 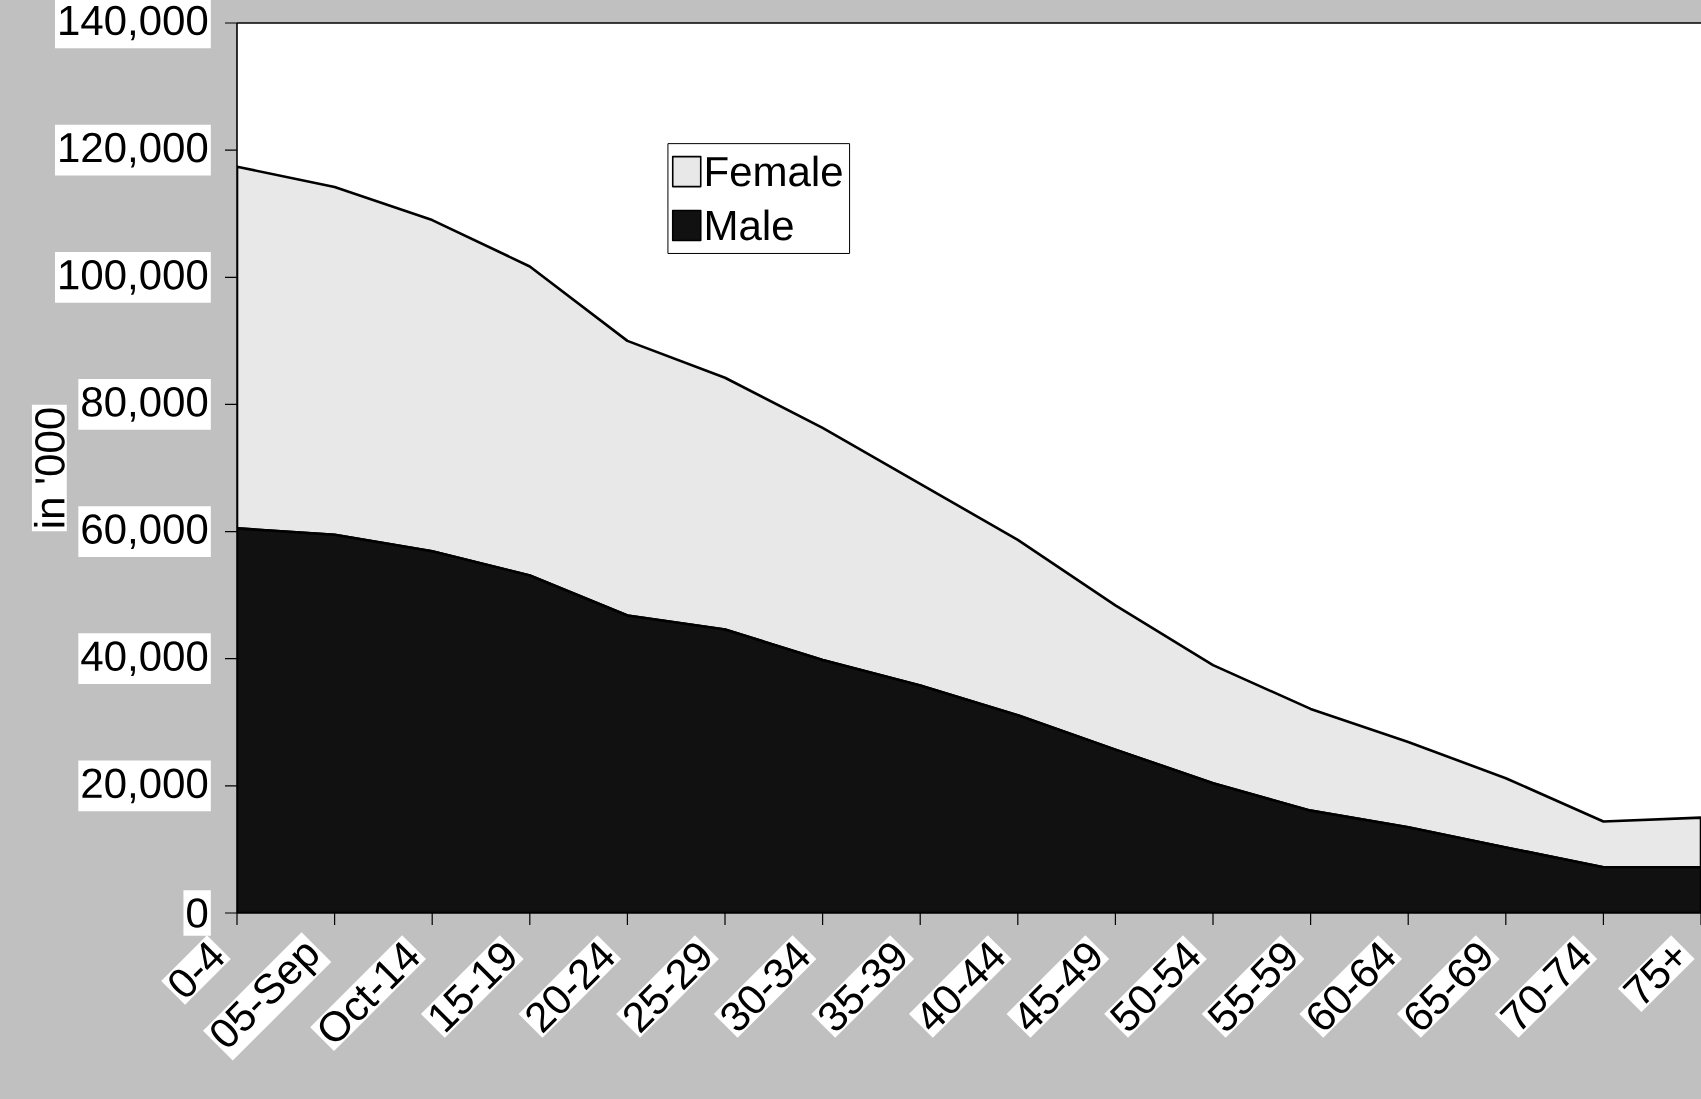 What do you see at coordinates (145, 404) in the screenshot?
I see `y-tick-label: 80,000` at bounding box center [145, 404].